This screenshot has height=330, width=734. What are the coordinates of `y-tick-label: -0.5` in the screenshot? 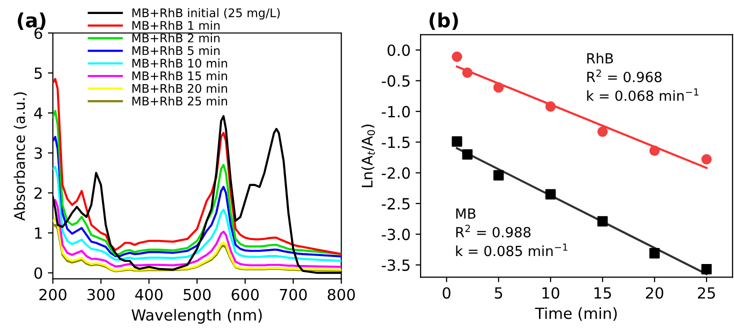 It's located at (396, 81).